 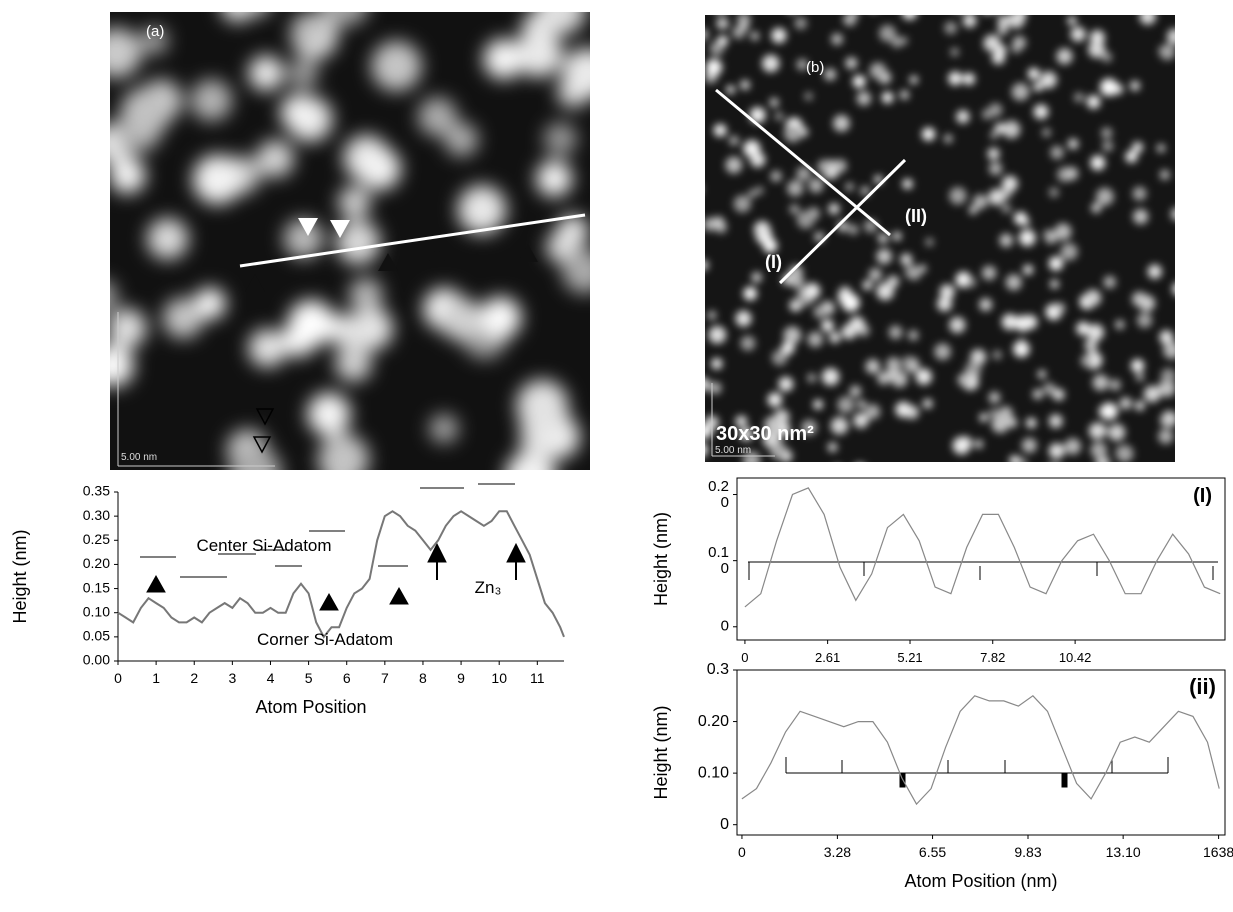 I want to click on y-tick-label: 0.15, so click(x=96, y=587).